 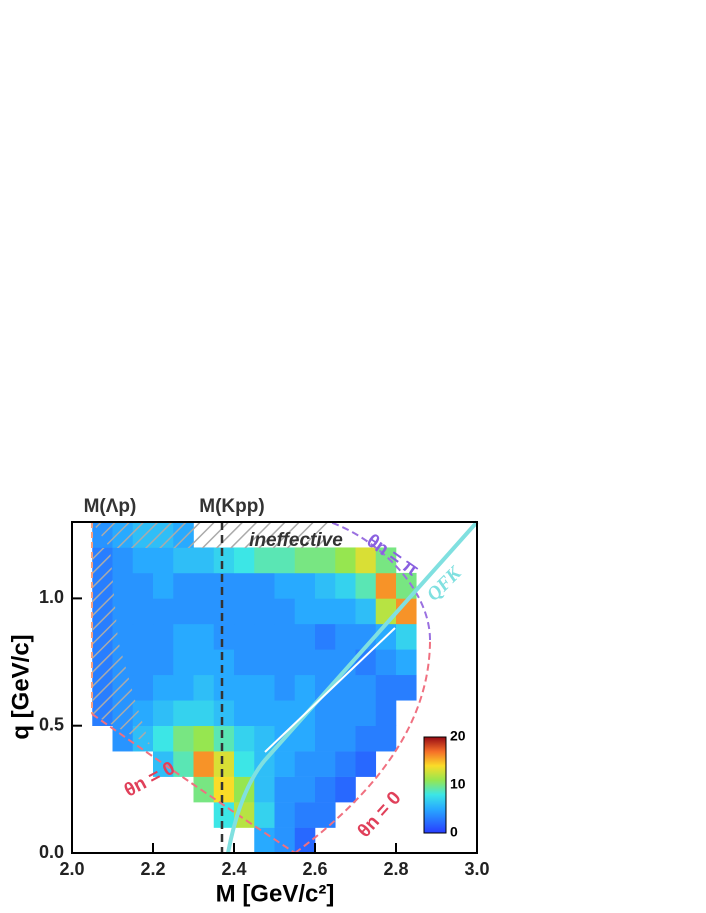 What do you see at coordinates (435, 785) in the screenshot?
I see `colorbar` at bounding box center [435, 785].